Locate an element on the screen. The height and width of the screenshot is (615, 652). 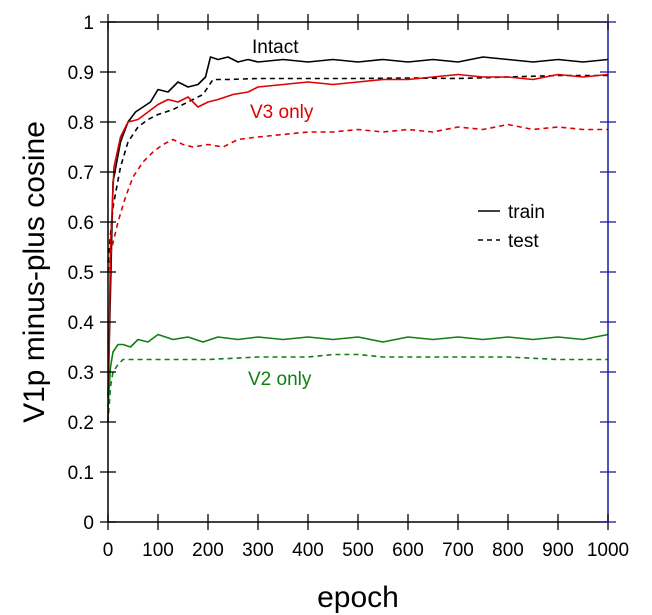
x-tick-label: 700 is located at coordinates (458, 550).